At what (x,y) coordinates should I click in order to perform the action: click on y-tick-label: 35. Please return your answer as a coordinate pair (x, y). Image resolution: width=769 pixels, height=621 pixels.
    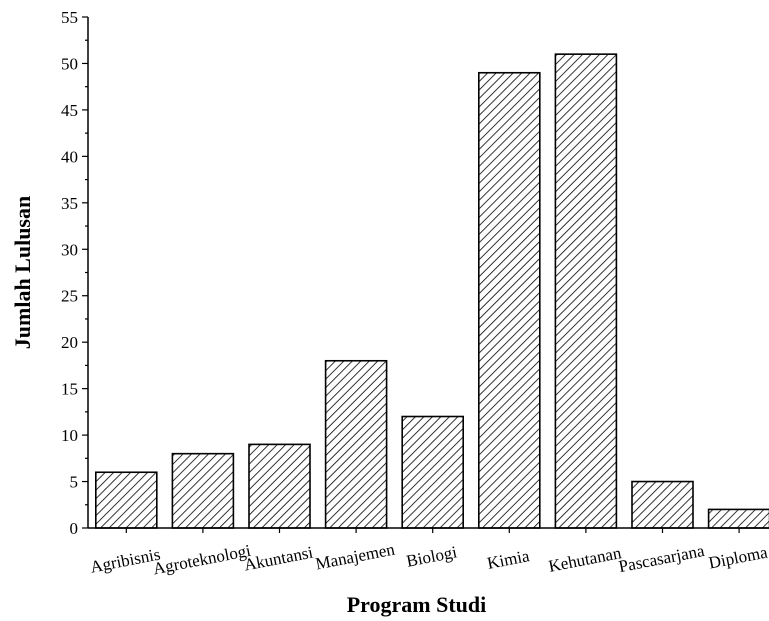
    Looking at the image, I should click on (69, 203).